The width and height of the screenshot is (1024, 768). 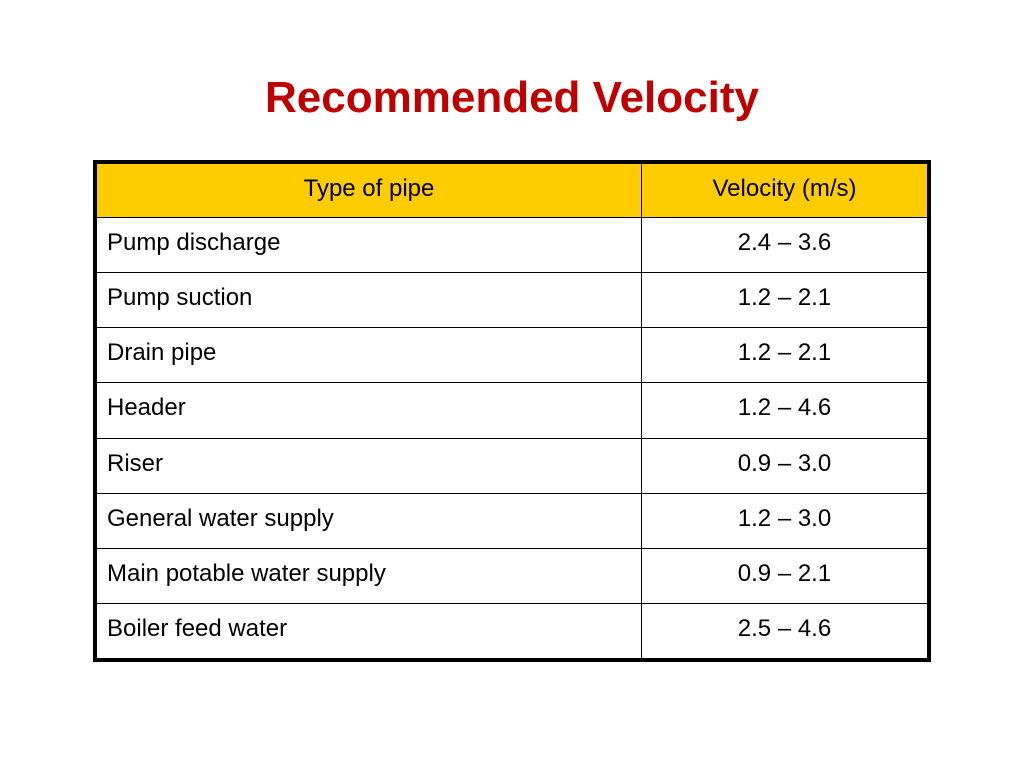 What do you see at coordinates (369, 575) in the screenshot?
I see `pipe-type-cell: Main potable water supply` at bounding box center [369, 575].